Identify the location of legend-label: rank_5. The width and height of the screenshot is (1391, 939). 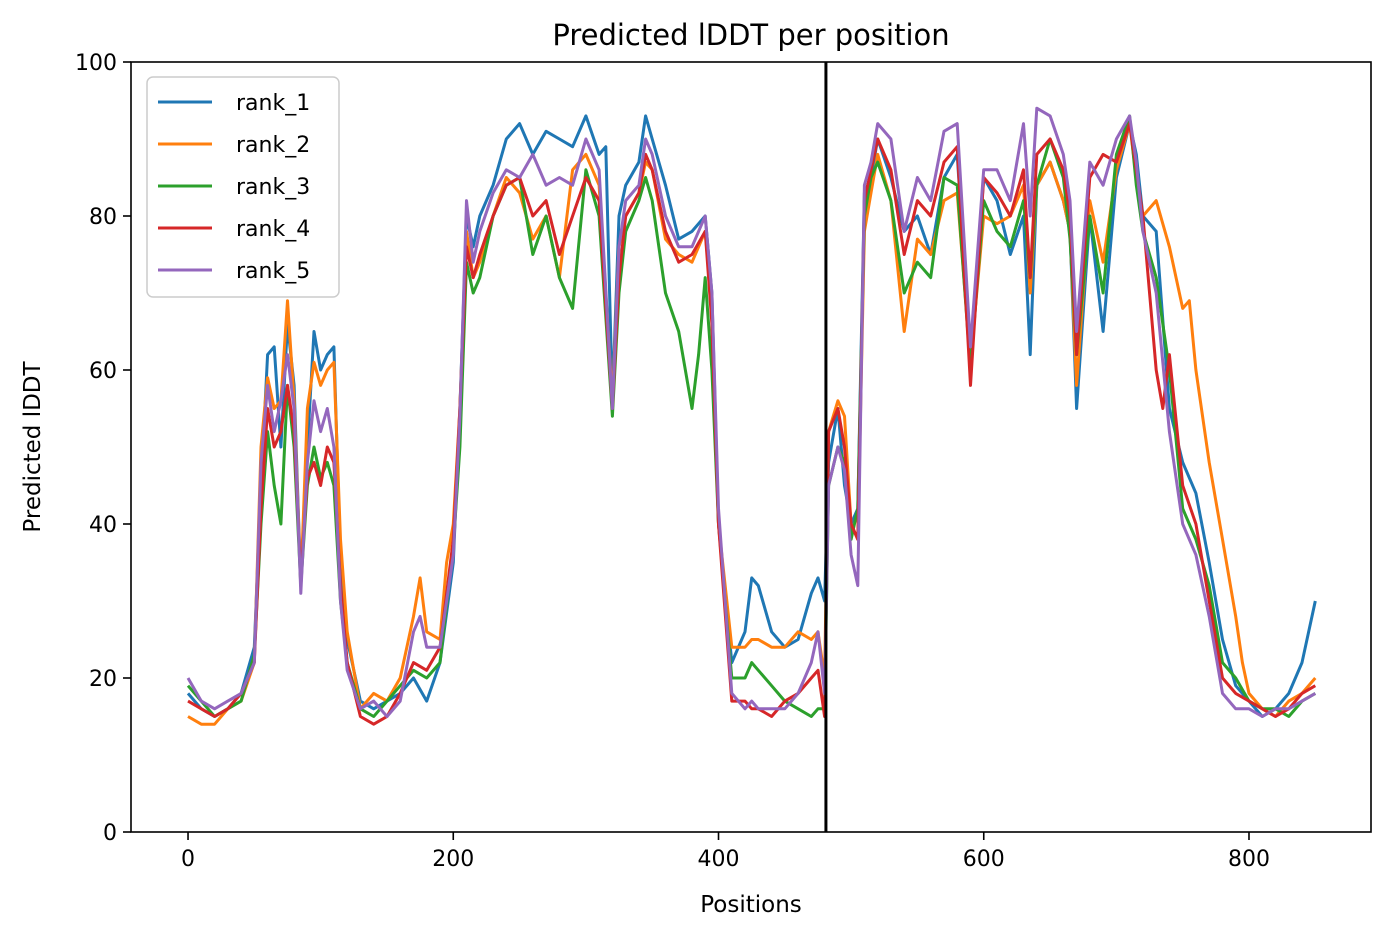
(273, 271).